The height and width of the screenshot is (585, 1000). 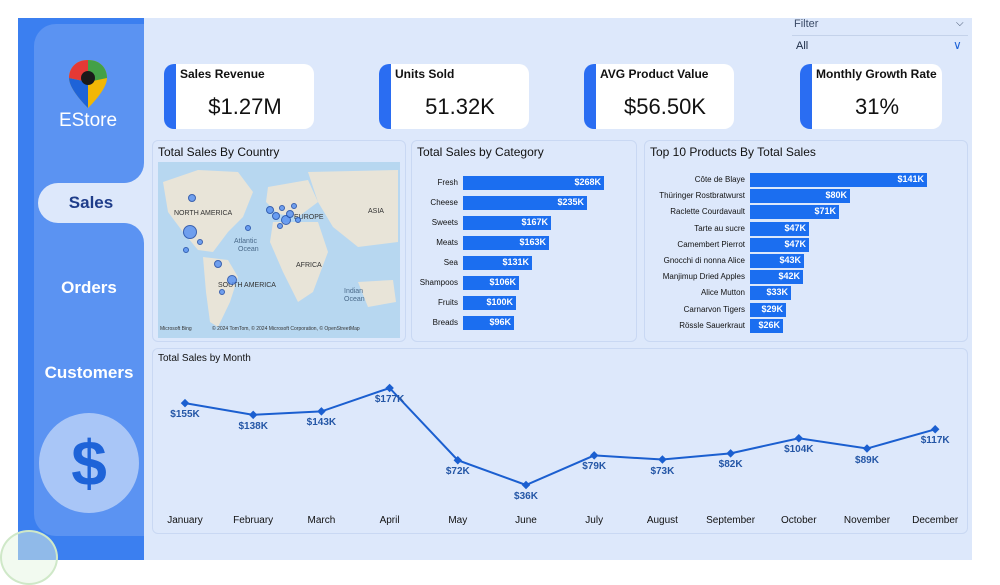 I want to click on filter-chevron-icon: ⌵, so click(x=960, y=23).